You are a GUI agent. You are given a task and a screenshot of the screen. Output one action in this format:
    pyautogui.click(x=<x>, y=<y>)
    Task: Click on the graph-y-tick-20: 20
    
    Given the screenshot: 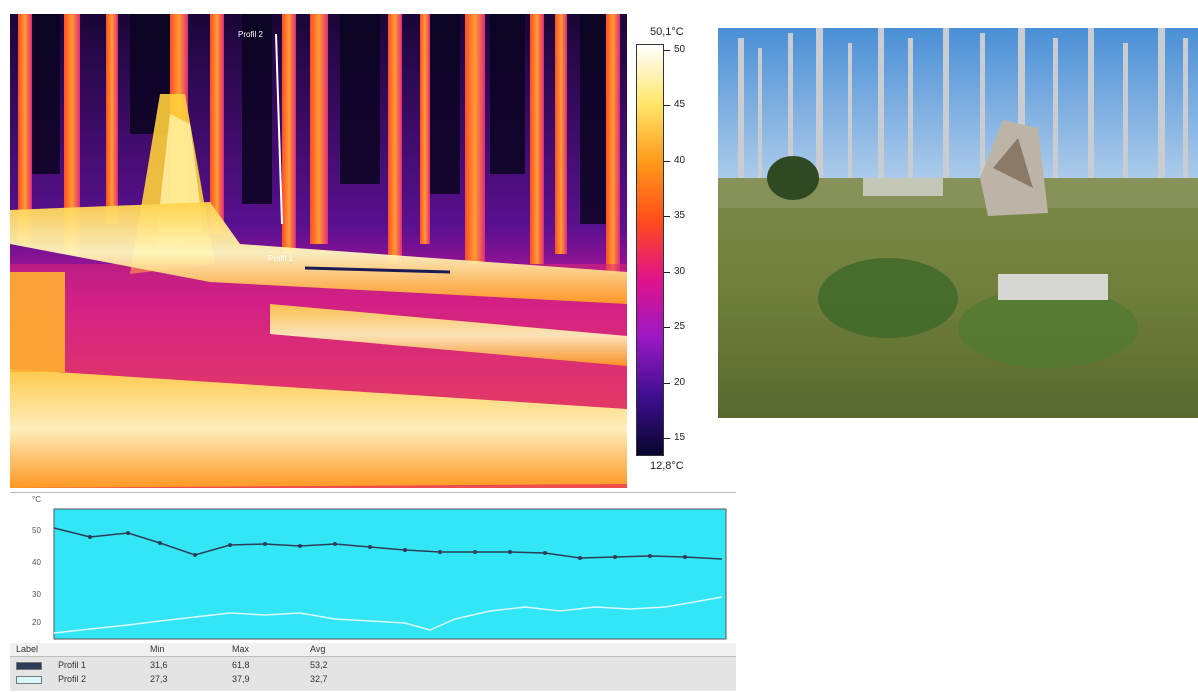 What is the action you would take?
    pyautogui.click(x=36, y=622)
    